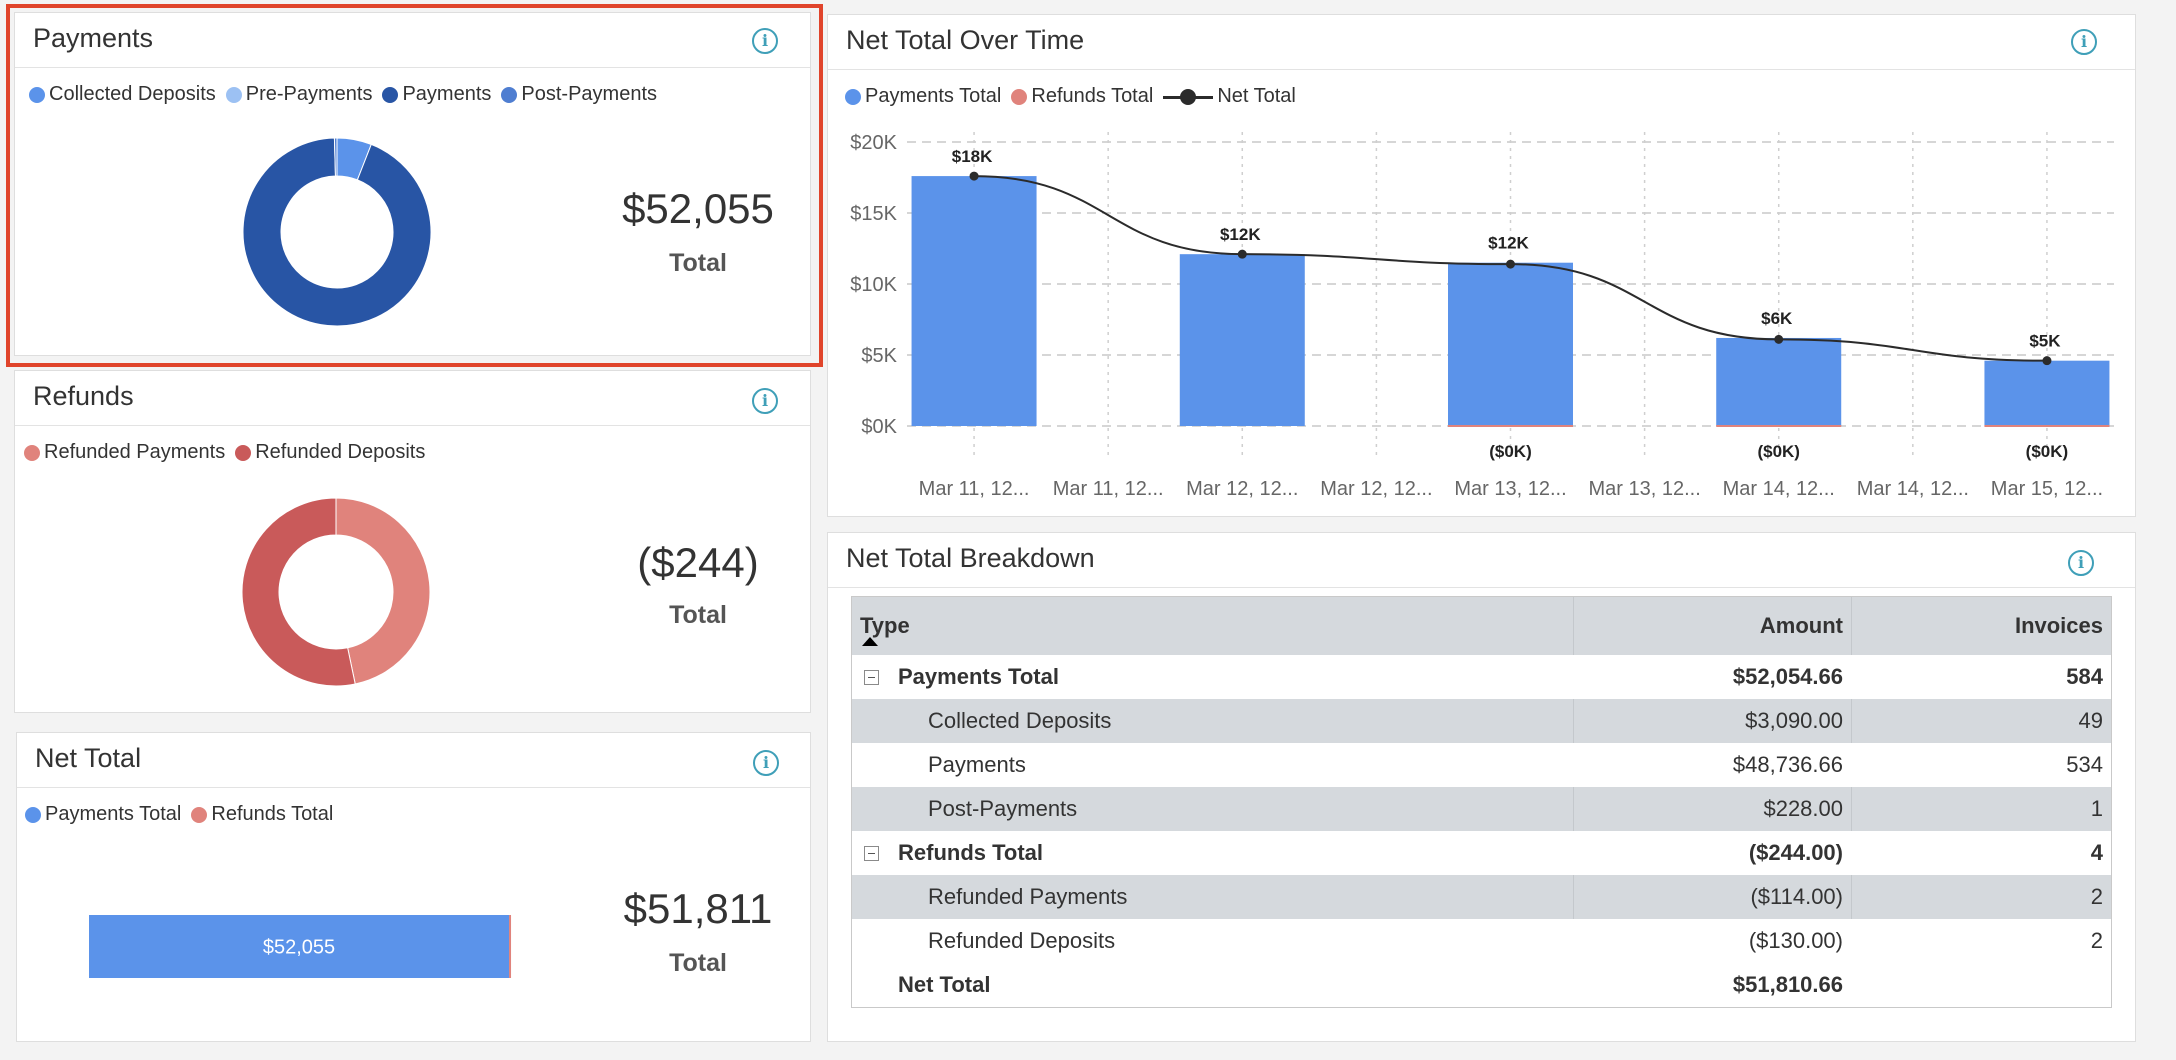 Image resolution: width=2176 pixels, height=1060 pixels. Describe the element at coordinates (765, 401) in the screenshot. I see `refunds-info-icon: i` at that location.